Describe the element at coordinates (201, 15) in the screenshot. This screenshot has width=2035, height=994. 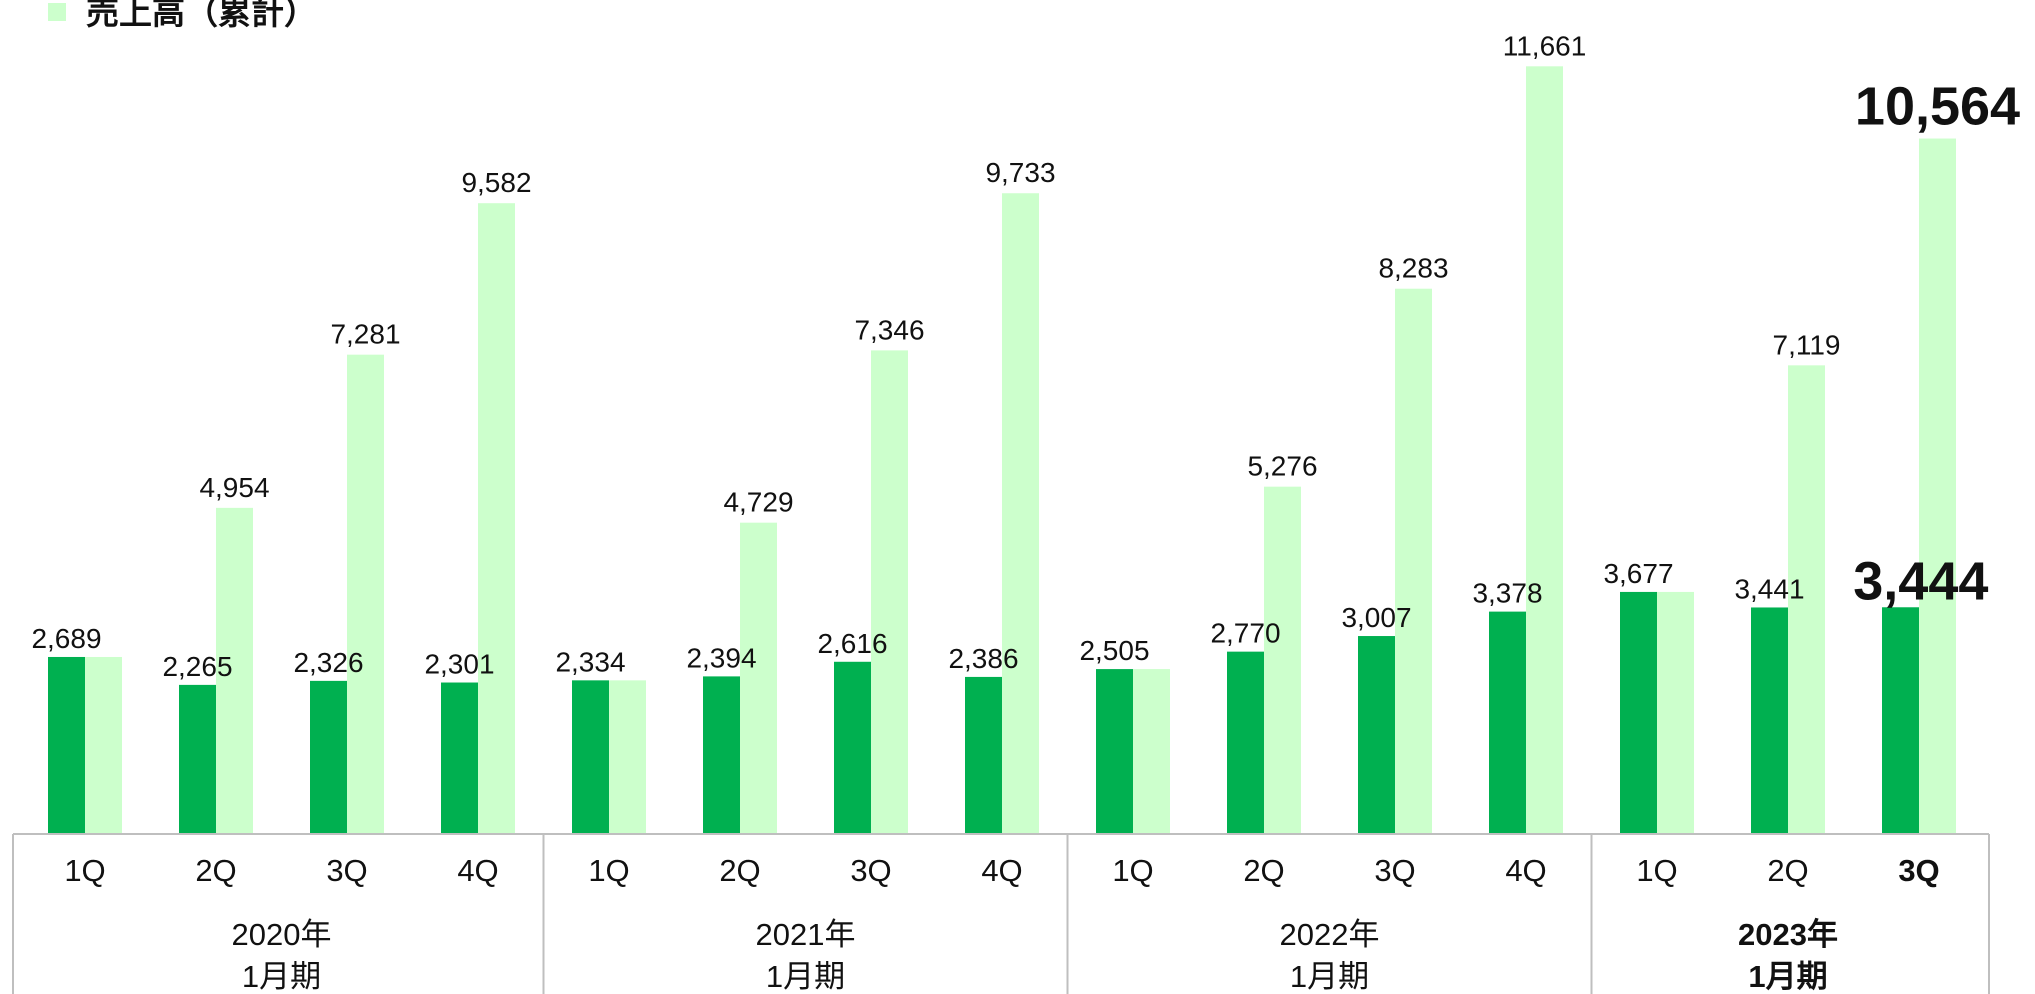
I see `legend-label-cumulative: 売上高（累計）` at that location.